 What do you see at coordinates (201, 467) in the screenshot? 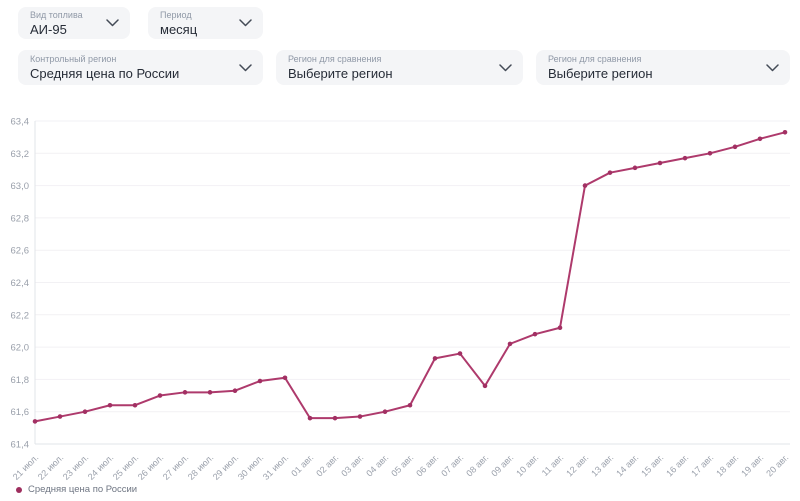
I see `x-axis-tick-label: 28 июл.` at bounding box center [201, 467].